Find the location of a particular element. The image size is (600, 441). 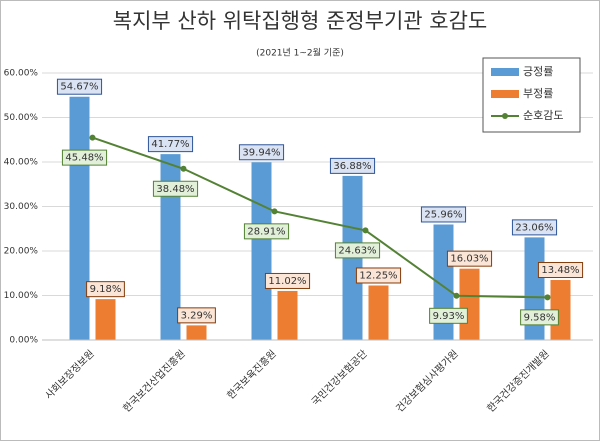

data-label: 24.63% is located at coordinates (357, 250).